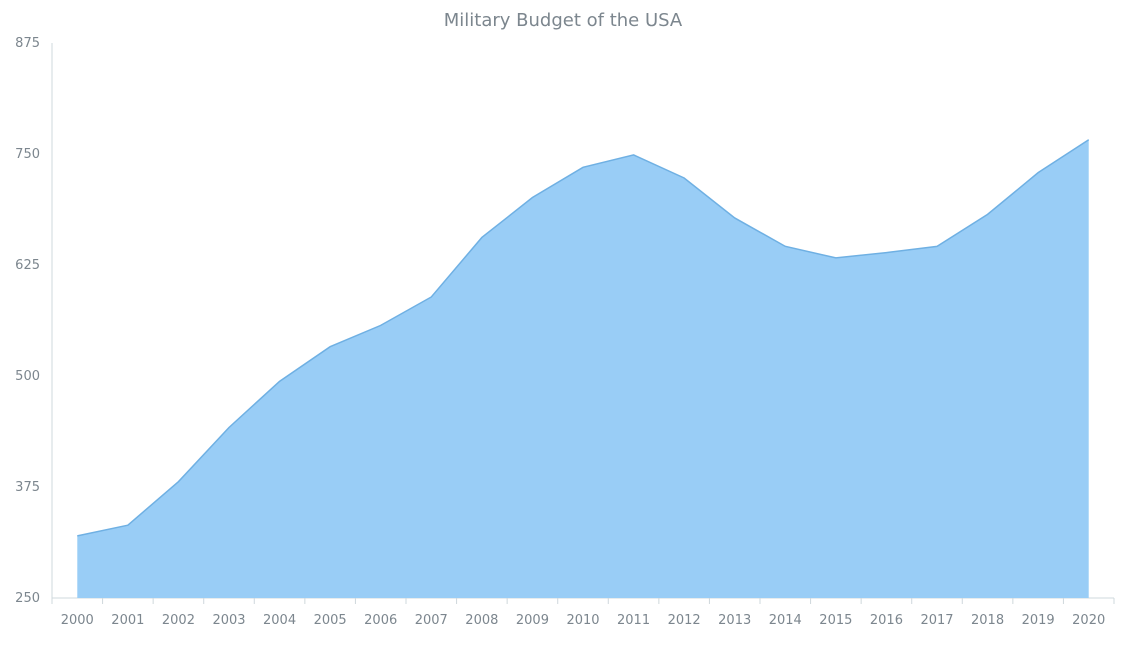  What do you see at coordinates (936, 620) in the screenshot?
I see `x-tick-label-2017: 2017` at bounding box center [936, 620].